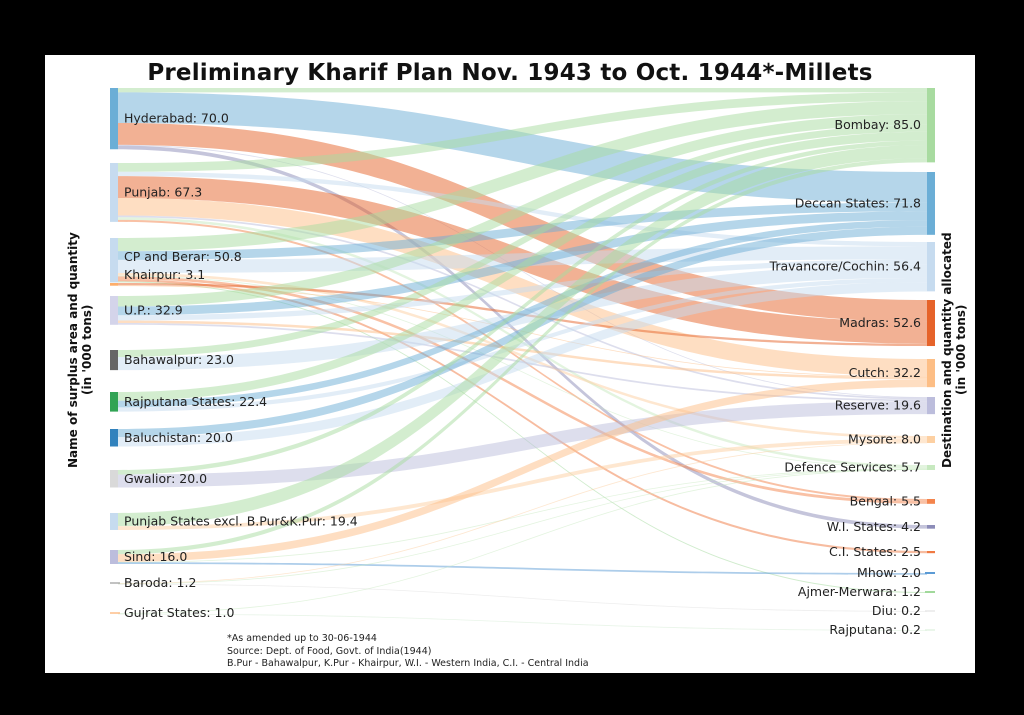 The image size is (1024, 715). I want to click on source-label: Gwalior: 20.0, so click(165, 478).